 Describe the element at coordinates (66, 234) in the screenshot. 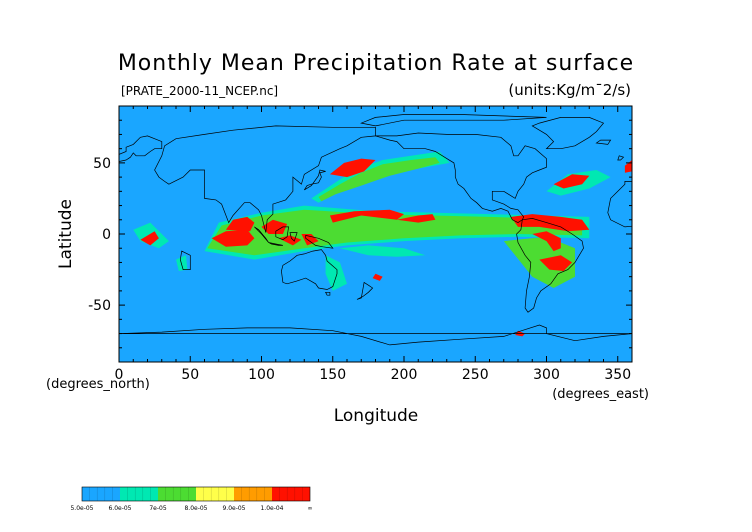

I see `y-axis-label: Latitude` at that location.